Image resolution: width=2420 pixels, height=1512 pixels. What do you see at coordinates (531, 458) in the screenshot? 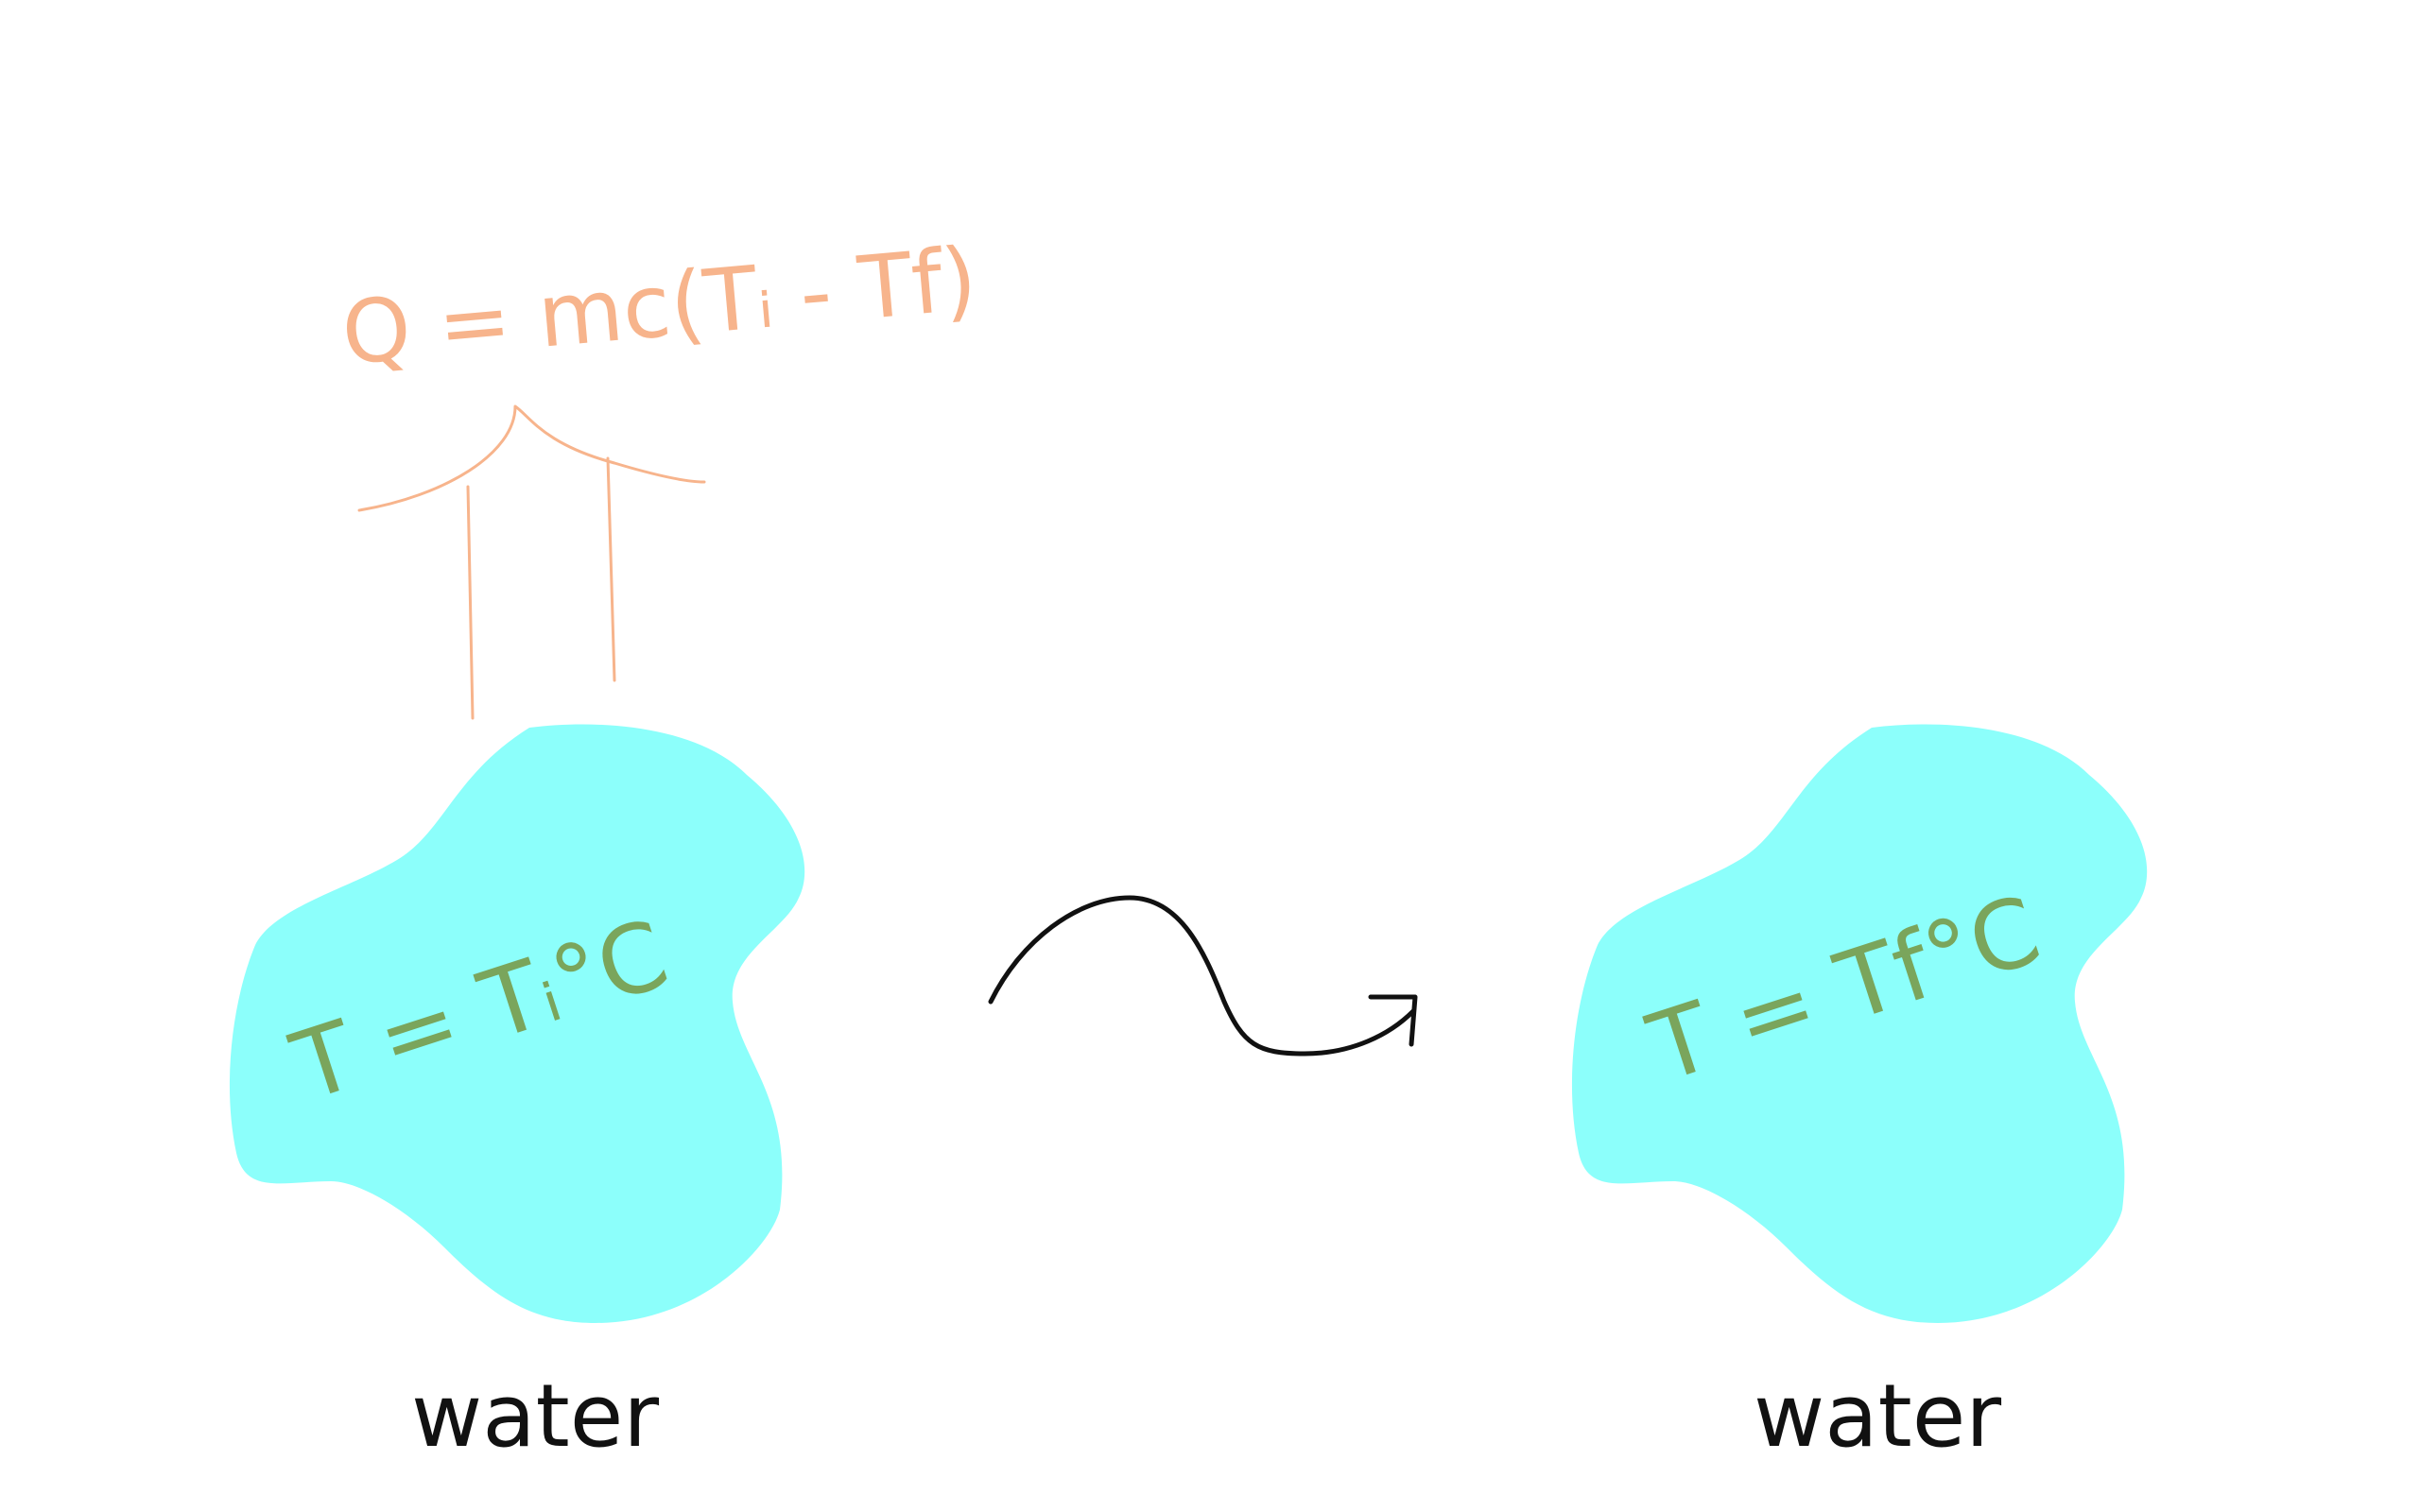
I see `heat-chevron-icon` at bounding box center [531, 458].